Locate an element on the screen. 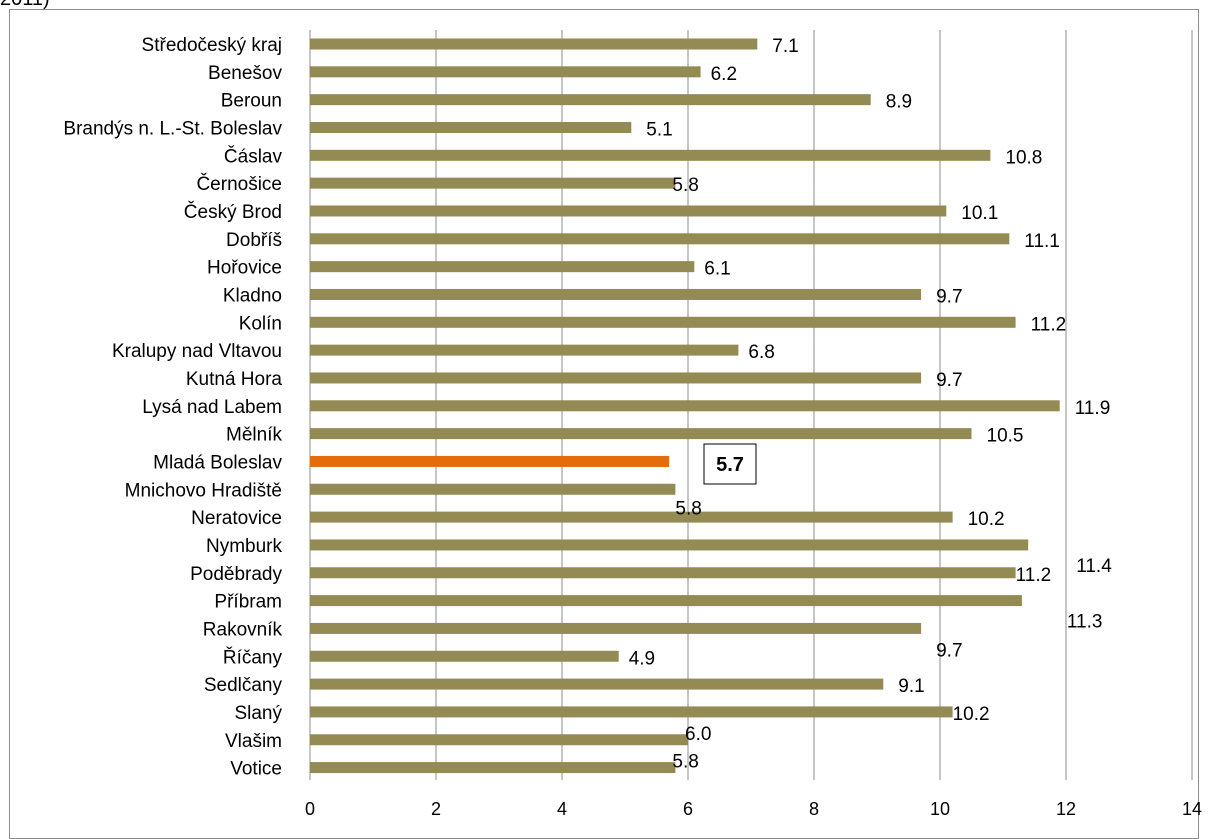 The height and width of the screenshot is (839, 1209). value-label: 8.9 is located at coordinates (899, 102).